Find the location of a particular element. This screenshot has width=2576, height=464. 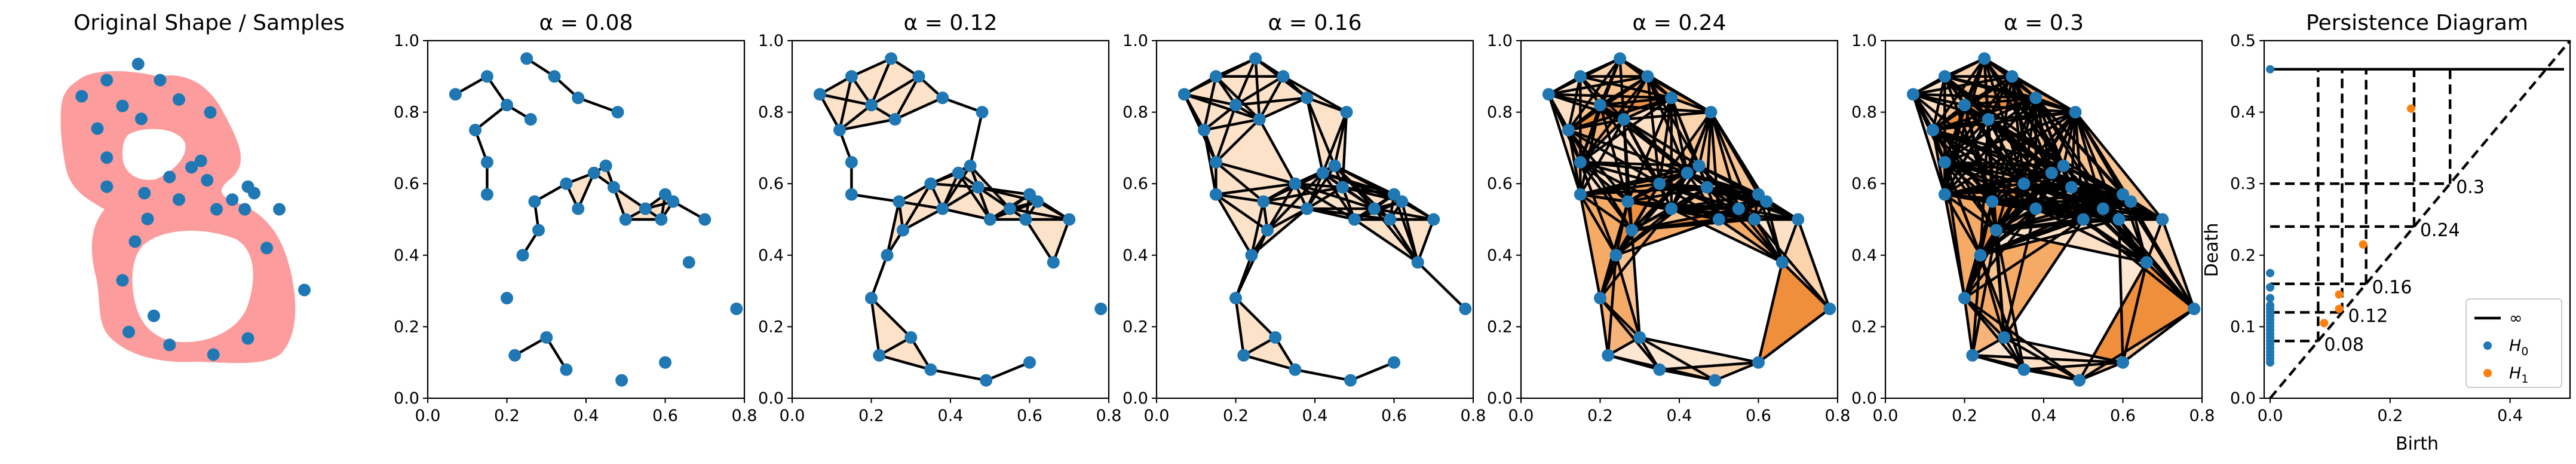

persistence-ylabel: Death is located at coordinates (2211, 250).